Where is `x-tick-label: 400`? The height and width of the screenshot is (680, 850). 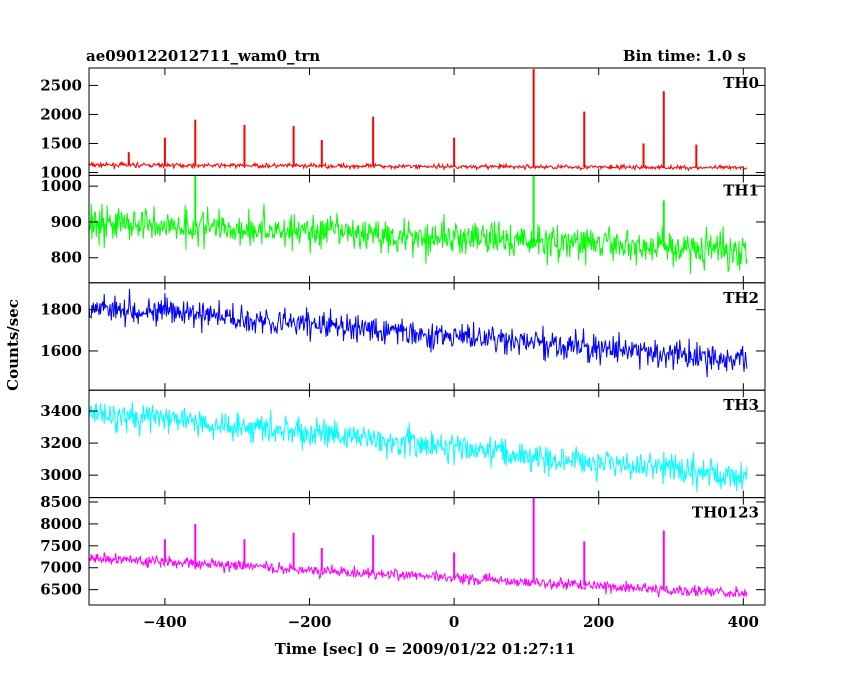
x-tick-label: 400 is located at coordinates (743, 622).